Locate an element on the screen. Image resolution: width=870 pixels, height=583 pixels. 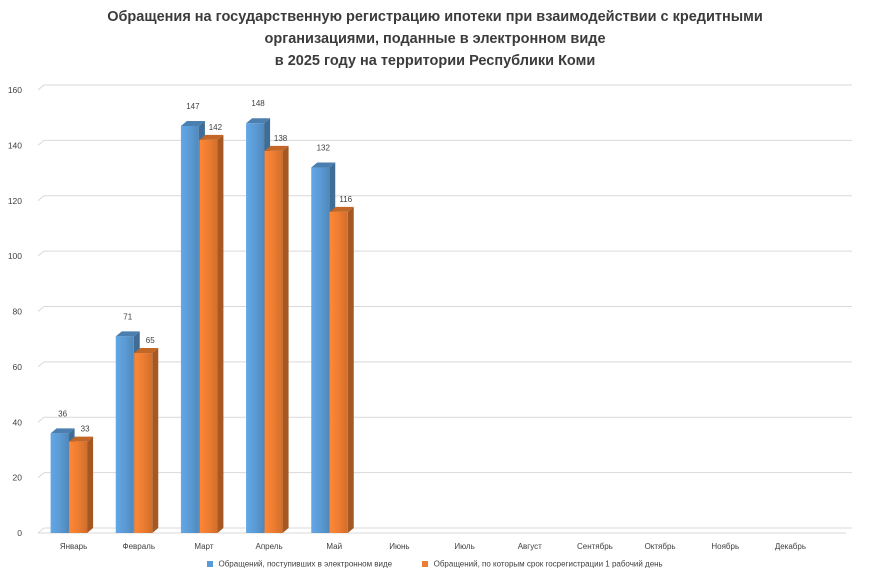
y-tick-label: 60 is located at coordinates (18, 367).